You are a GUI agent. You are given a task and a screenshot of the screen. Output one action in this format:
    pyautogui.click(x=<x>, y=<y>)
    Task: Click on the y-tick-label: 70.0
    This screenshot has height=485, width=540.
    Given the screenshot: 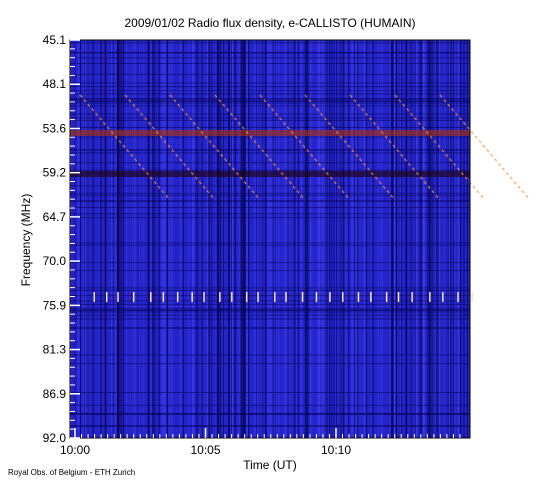 What is the action you would take?
    pyautogui.click(x=55, y=261)
    